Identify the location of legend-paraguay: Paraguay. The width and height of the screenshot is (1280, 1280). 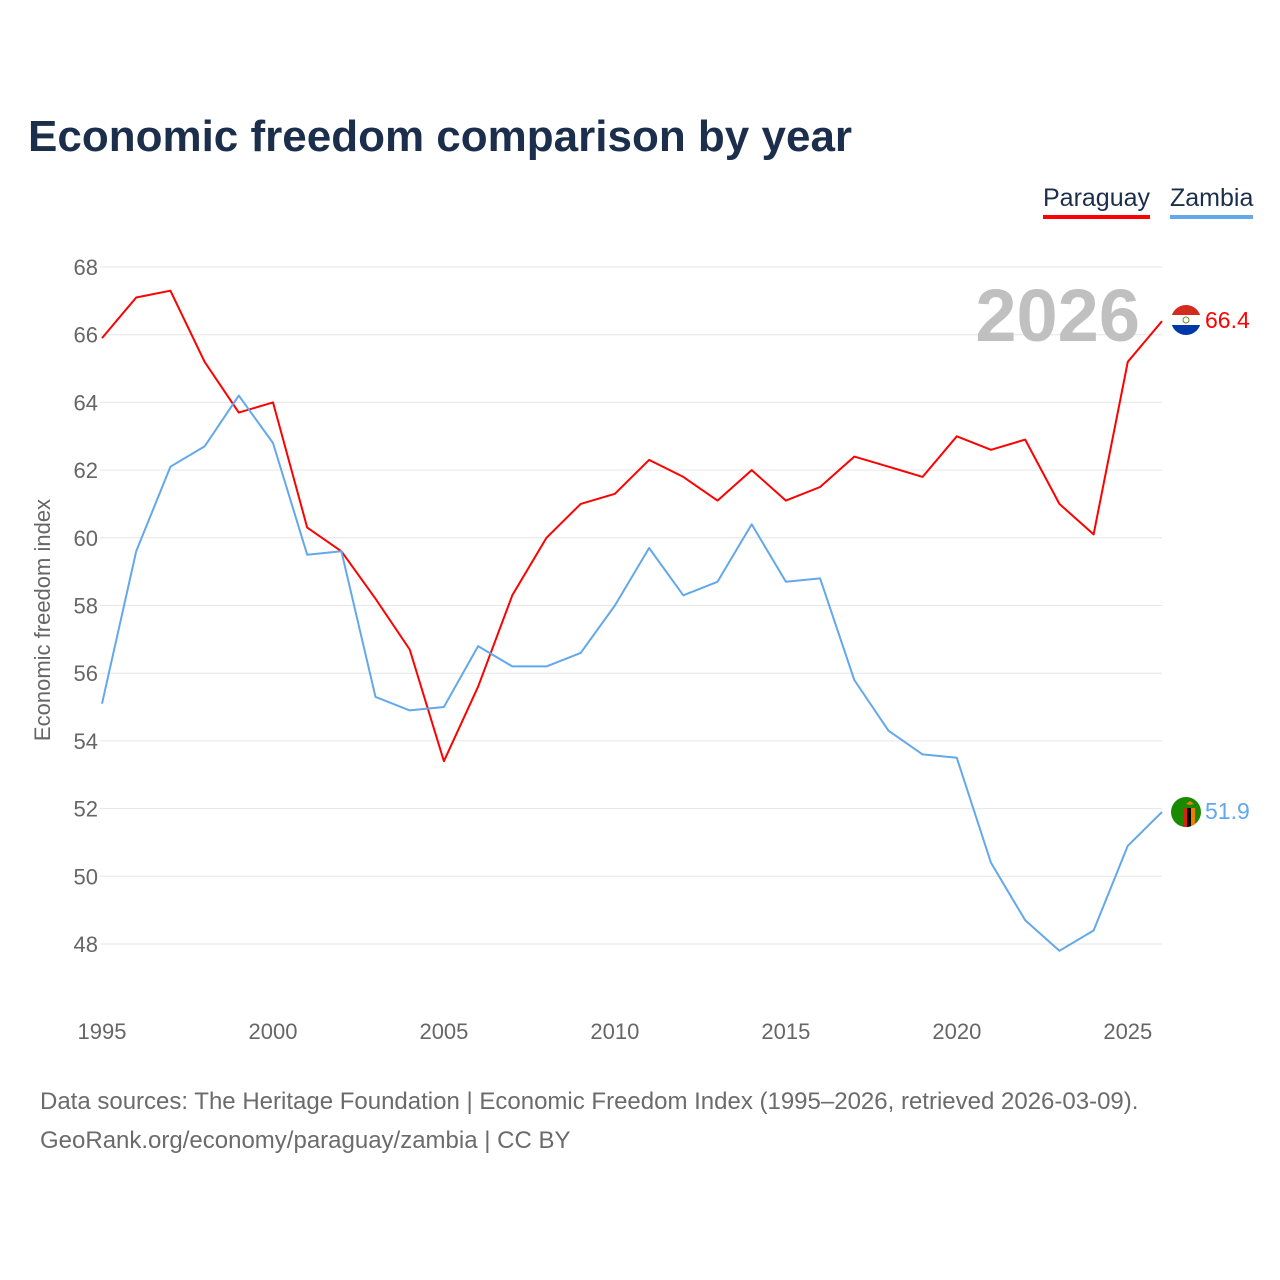
(1097, 201).